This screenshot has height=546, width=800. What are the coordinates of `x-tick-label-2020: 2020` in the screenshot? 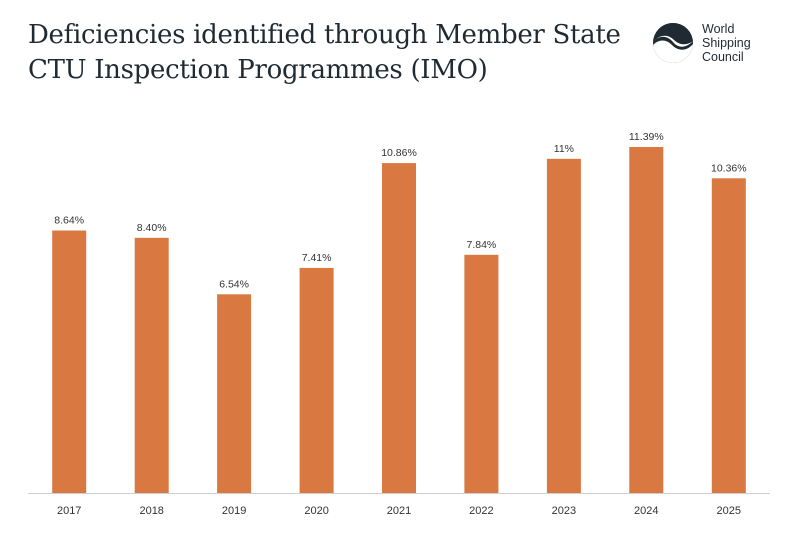 It's located at (316, 511).